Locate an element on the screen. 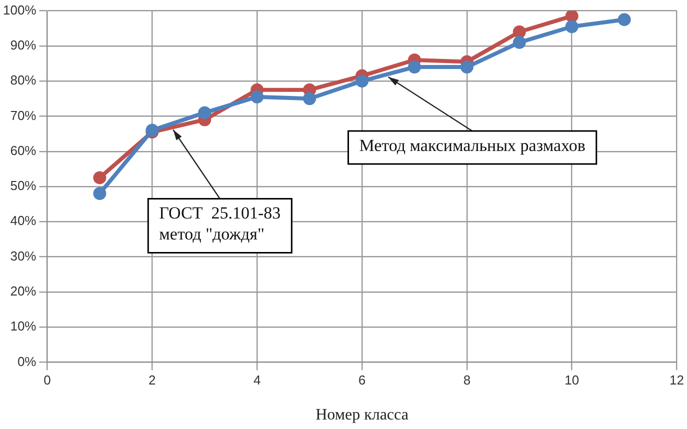 The height and width of the screenshot is (429, 687). x-tick-label: 2 is located at coordinates (152, 380).